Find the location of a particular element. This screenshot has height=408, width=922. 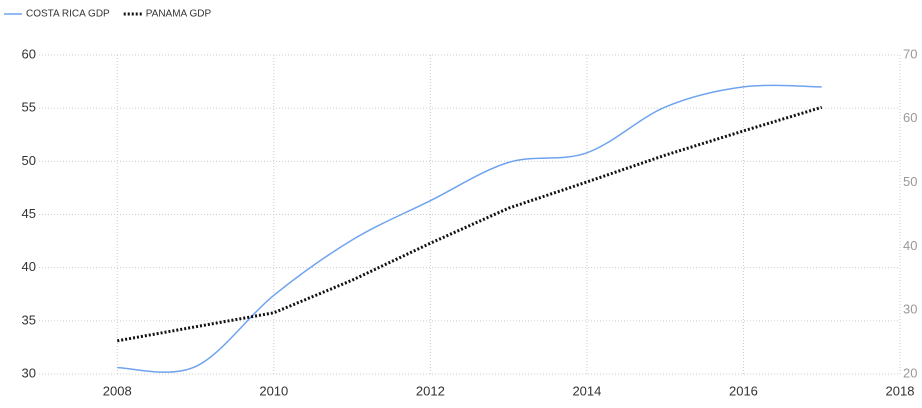

y2-tick-label: 70 is located at coordinates (910, 53).